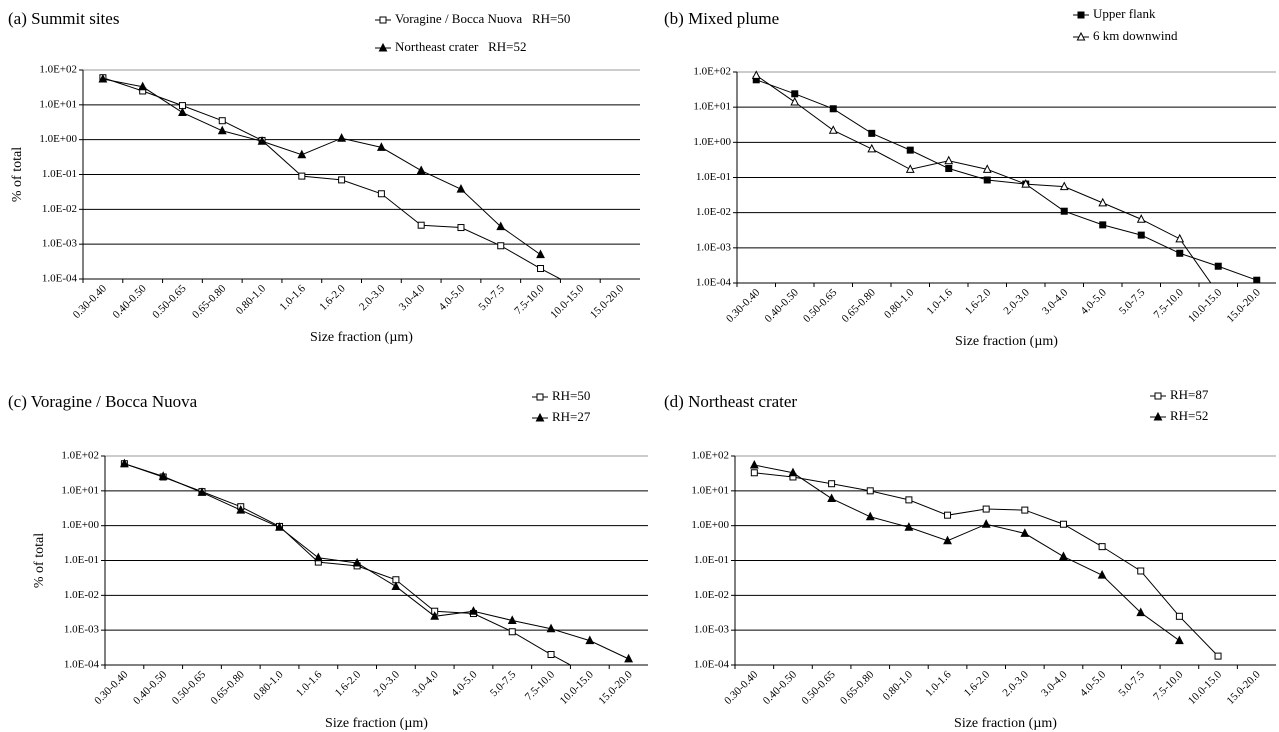  What do you see at coordinates (571, 395) in the screenshot?
I see `legend-label: RH=50` at bounding box center [571, 395].